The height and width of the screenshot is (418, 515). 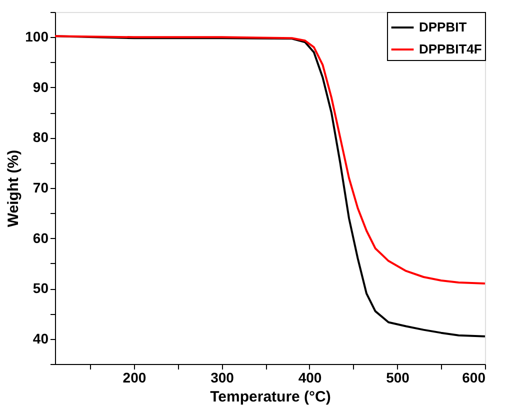 I want to click on y-tick-label: 60, so click(x=40, y=238).